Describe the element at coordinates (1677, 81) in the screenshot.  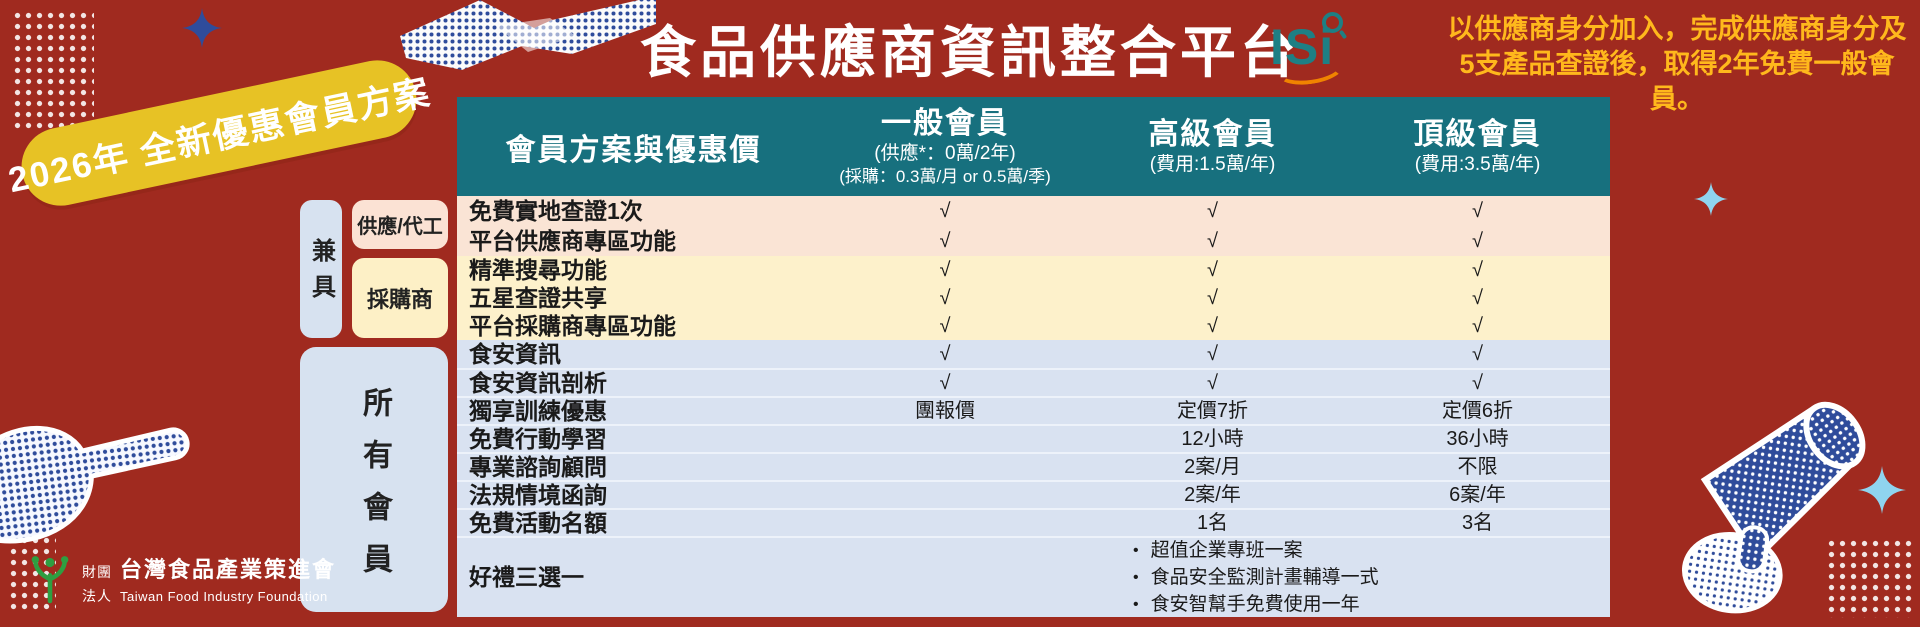
I see `promo-note-line2: 5支產品查證後，取得2年免費一般會員。` at that location.